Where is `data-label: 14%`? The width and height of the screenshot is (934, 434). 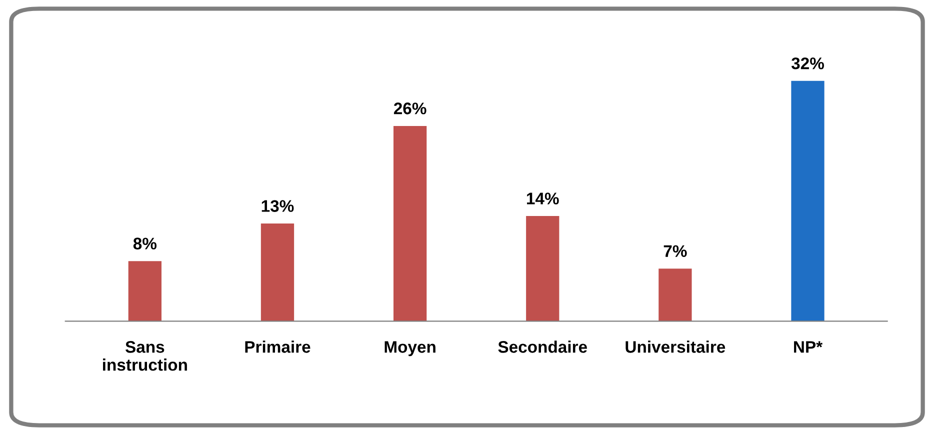
data-label: 14% is located at coordinates (542, 198).